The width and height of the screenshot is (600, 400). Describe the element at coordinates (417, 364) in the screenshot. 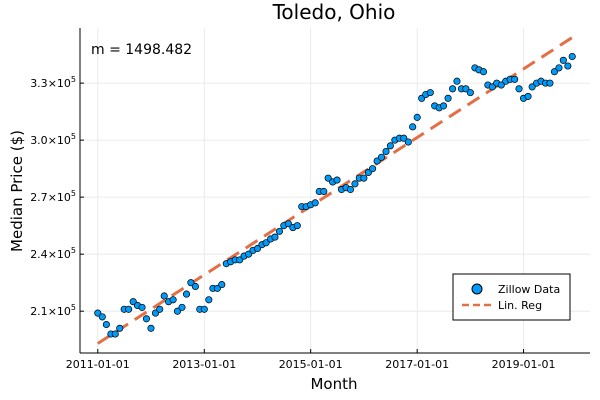

I see `x-tick-label: 2017-01-01` at that location.